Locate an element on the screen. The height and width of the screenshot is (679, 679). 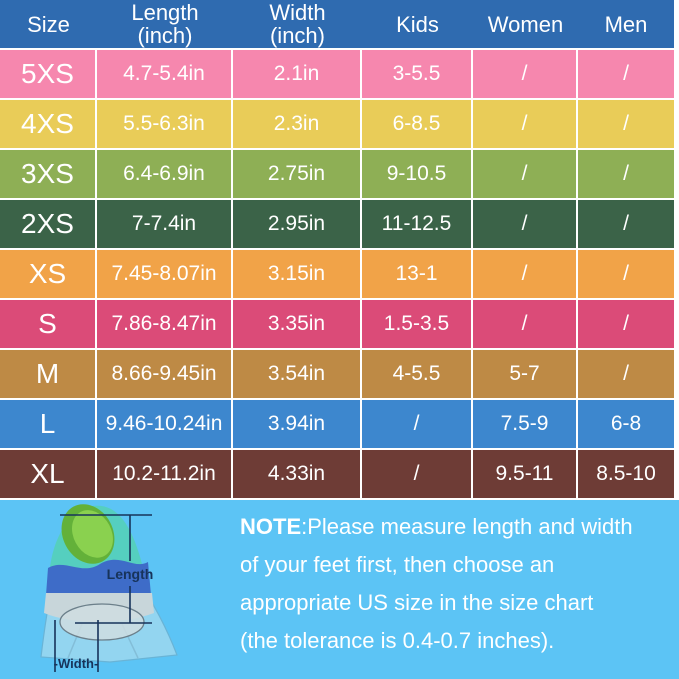
size-cell: 2XS is located at coordinates (48, 224).